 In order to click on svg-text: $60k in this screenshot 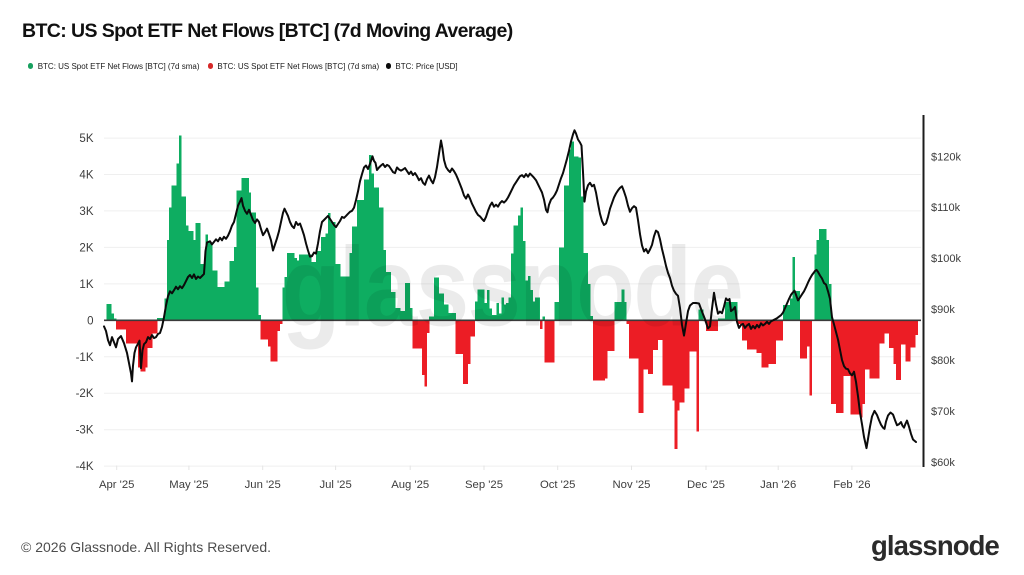, I will do `click(943, 463)`.